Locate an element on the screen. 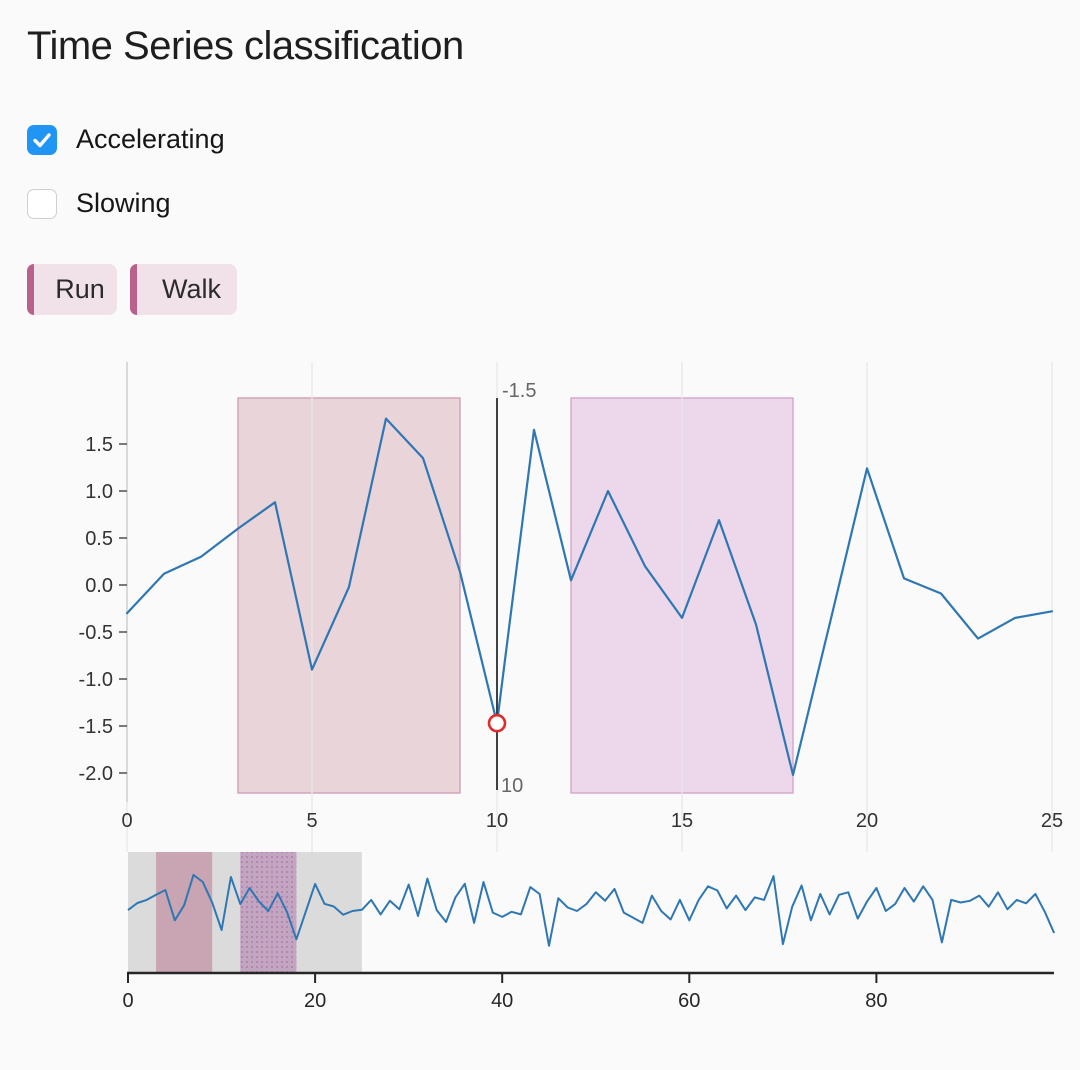 The width and height of the screenshot is (1080, 1070). x-tick-label: 15 is located at coordinates (682, 821).